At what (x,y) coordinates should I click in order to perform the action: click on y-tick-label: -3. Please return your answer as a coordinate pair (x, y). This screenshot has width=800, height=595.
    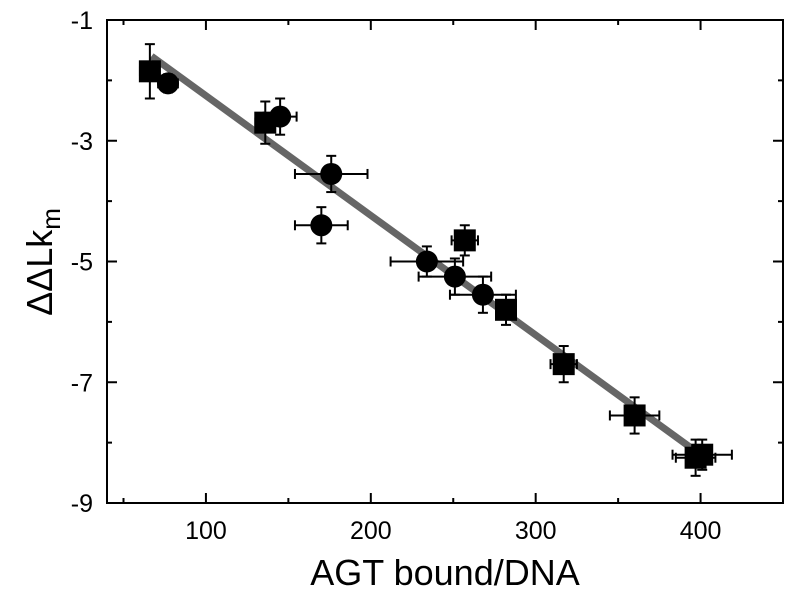
    Looking at the image, I should click on (82, 142).